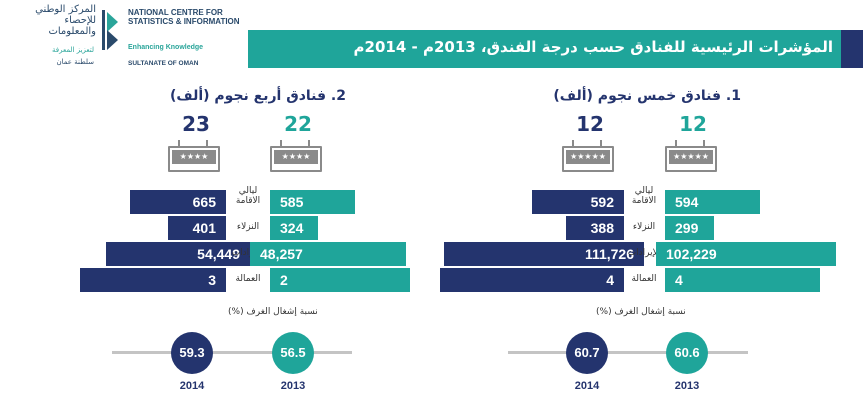  Describe the element at coordinates (641, 312) in the screenshot. I see `five-star-occupancy-label: نسبة إشغال الغرف (%)` at that location.